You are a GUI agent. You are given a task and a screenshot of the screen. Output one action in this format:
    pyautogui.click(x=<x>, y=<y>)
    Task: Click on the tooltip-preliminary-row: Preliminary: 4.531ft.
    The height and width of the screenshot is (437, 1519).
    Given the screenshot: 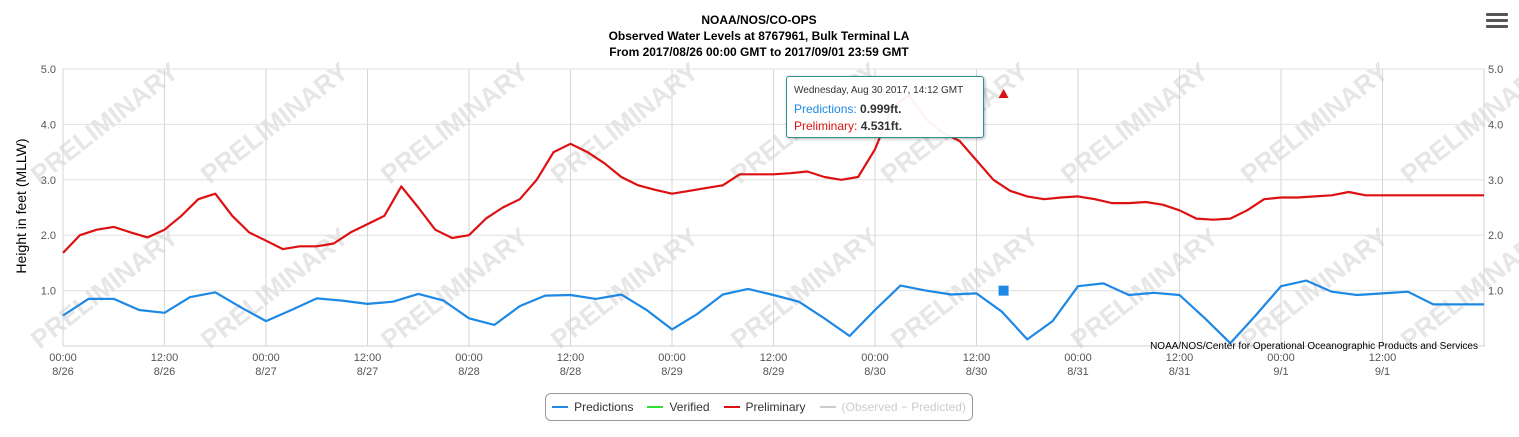 What is the action you would take?
    pyautogui.click(x=885, y=126)
    